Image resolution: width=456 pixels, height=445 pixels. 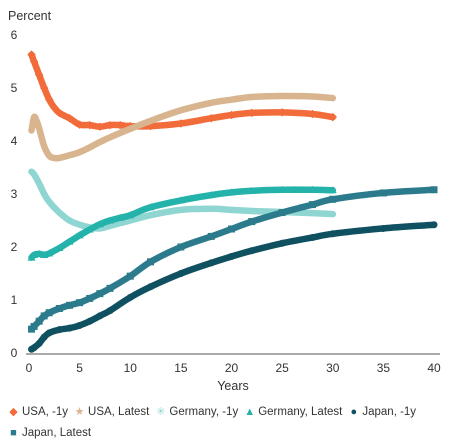 I want to click on y-axis-label: Percent, so click(x=30, y=16).